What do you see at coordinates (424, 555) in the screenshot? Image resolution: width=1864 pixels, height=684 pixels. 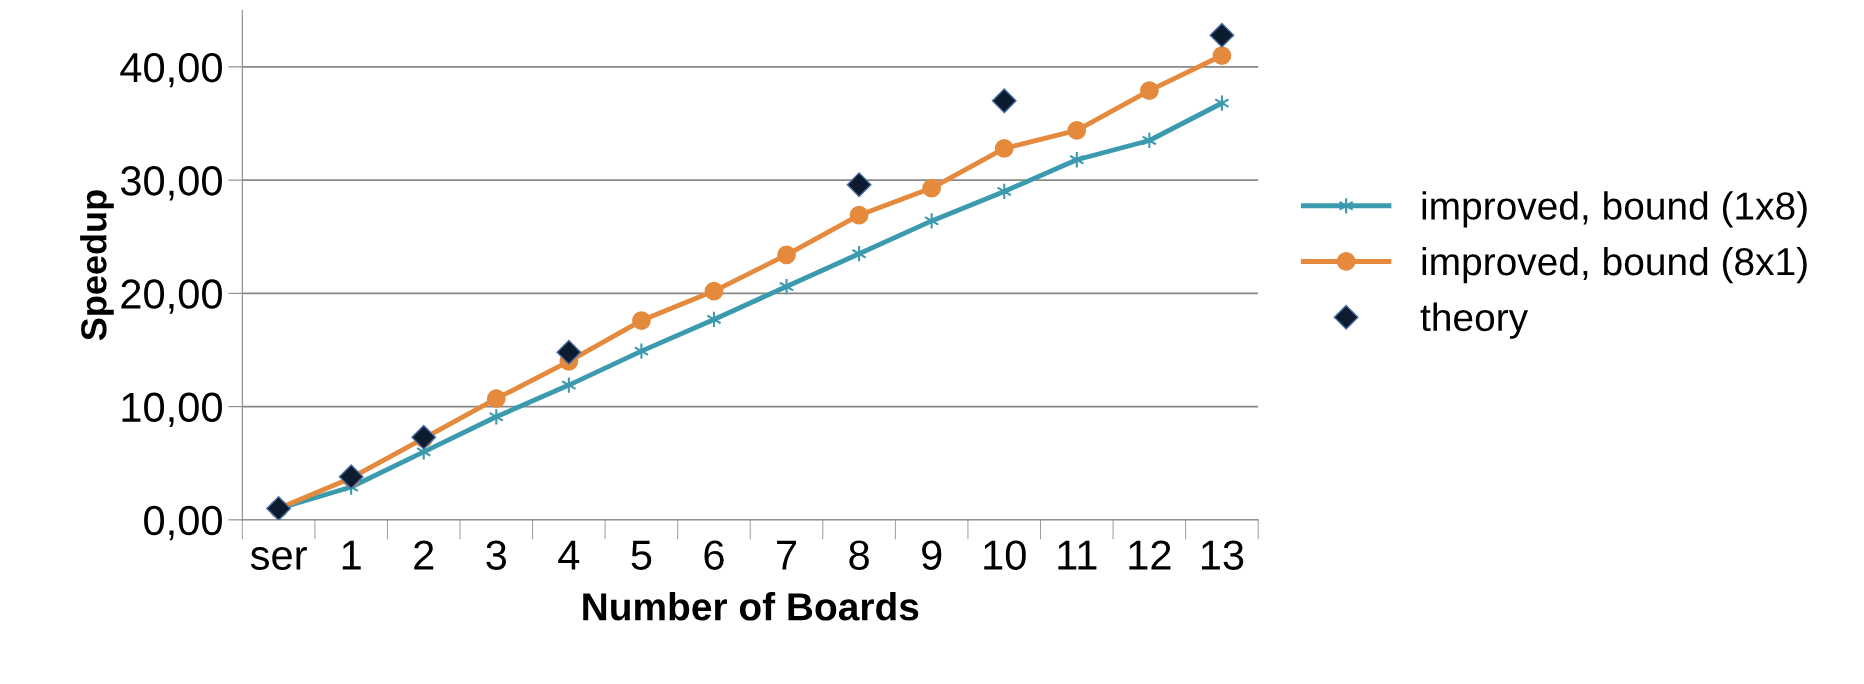 I see `x-tick-label: 2` at bounding box center [424, 555].